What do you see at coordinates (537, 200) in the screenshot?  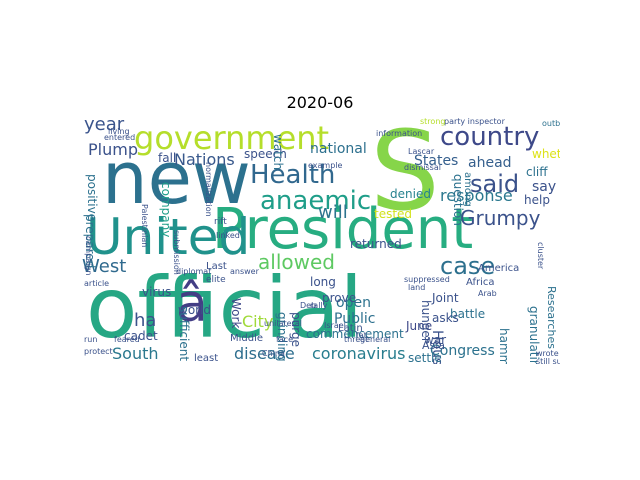 I see `word: help` at bounding box center [537, 200].